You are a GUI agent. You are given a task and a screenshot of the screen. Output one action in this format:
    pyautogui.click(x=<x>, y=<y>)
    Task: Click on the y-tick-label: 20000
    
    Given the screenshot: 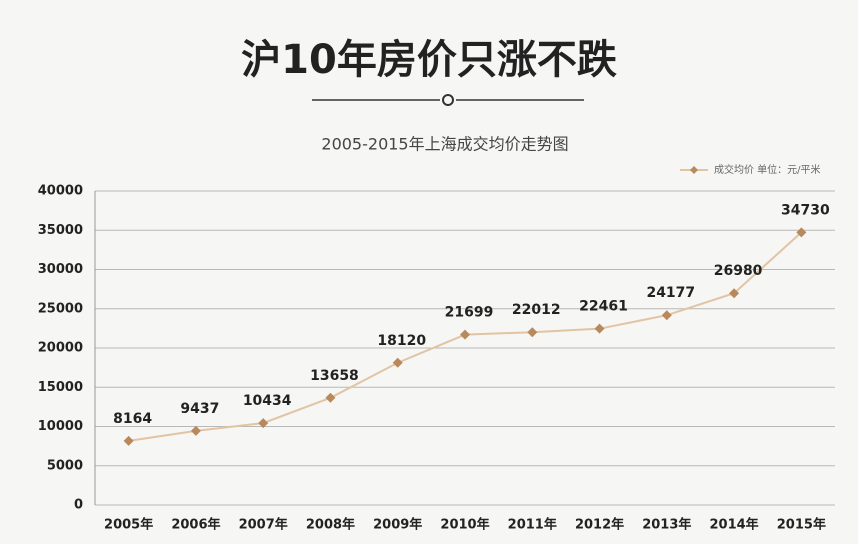 What is the action you would take?
    pyautogui.click(x=60, y=348)
    